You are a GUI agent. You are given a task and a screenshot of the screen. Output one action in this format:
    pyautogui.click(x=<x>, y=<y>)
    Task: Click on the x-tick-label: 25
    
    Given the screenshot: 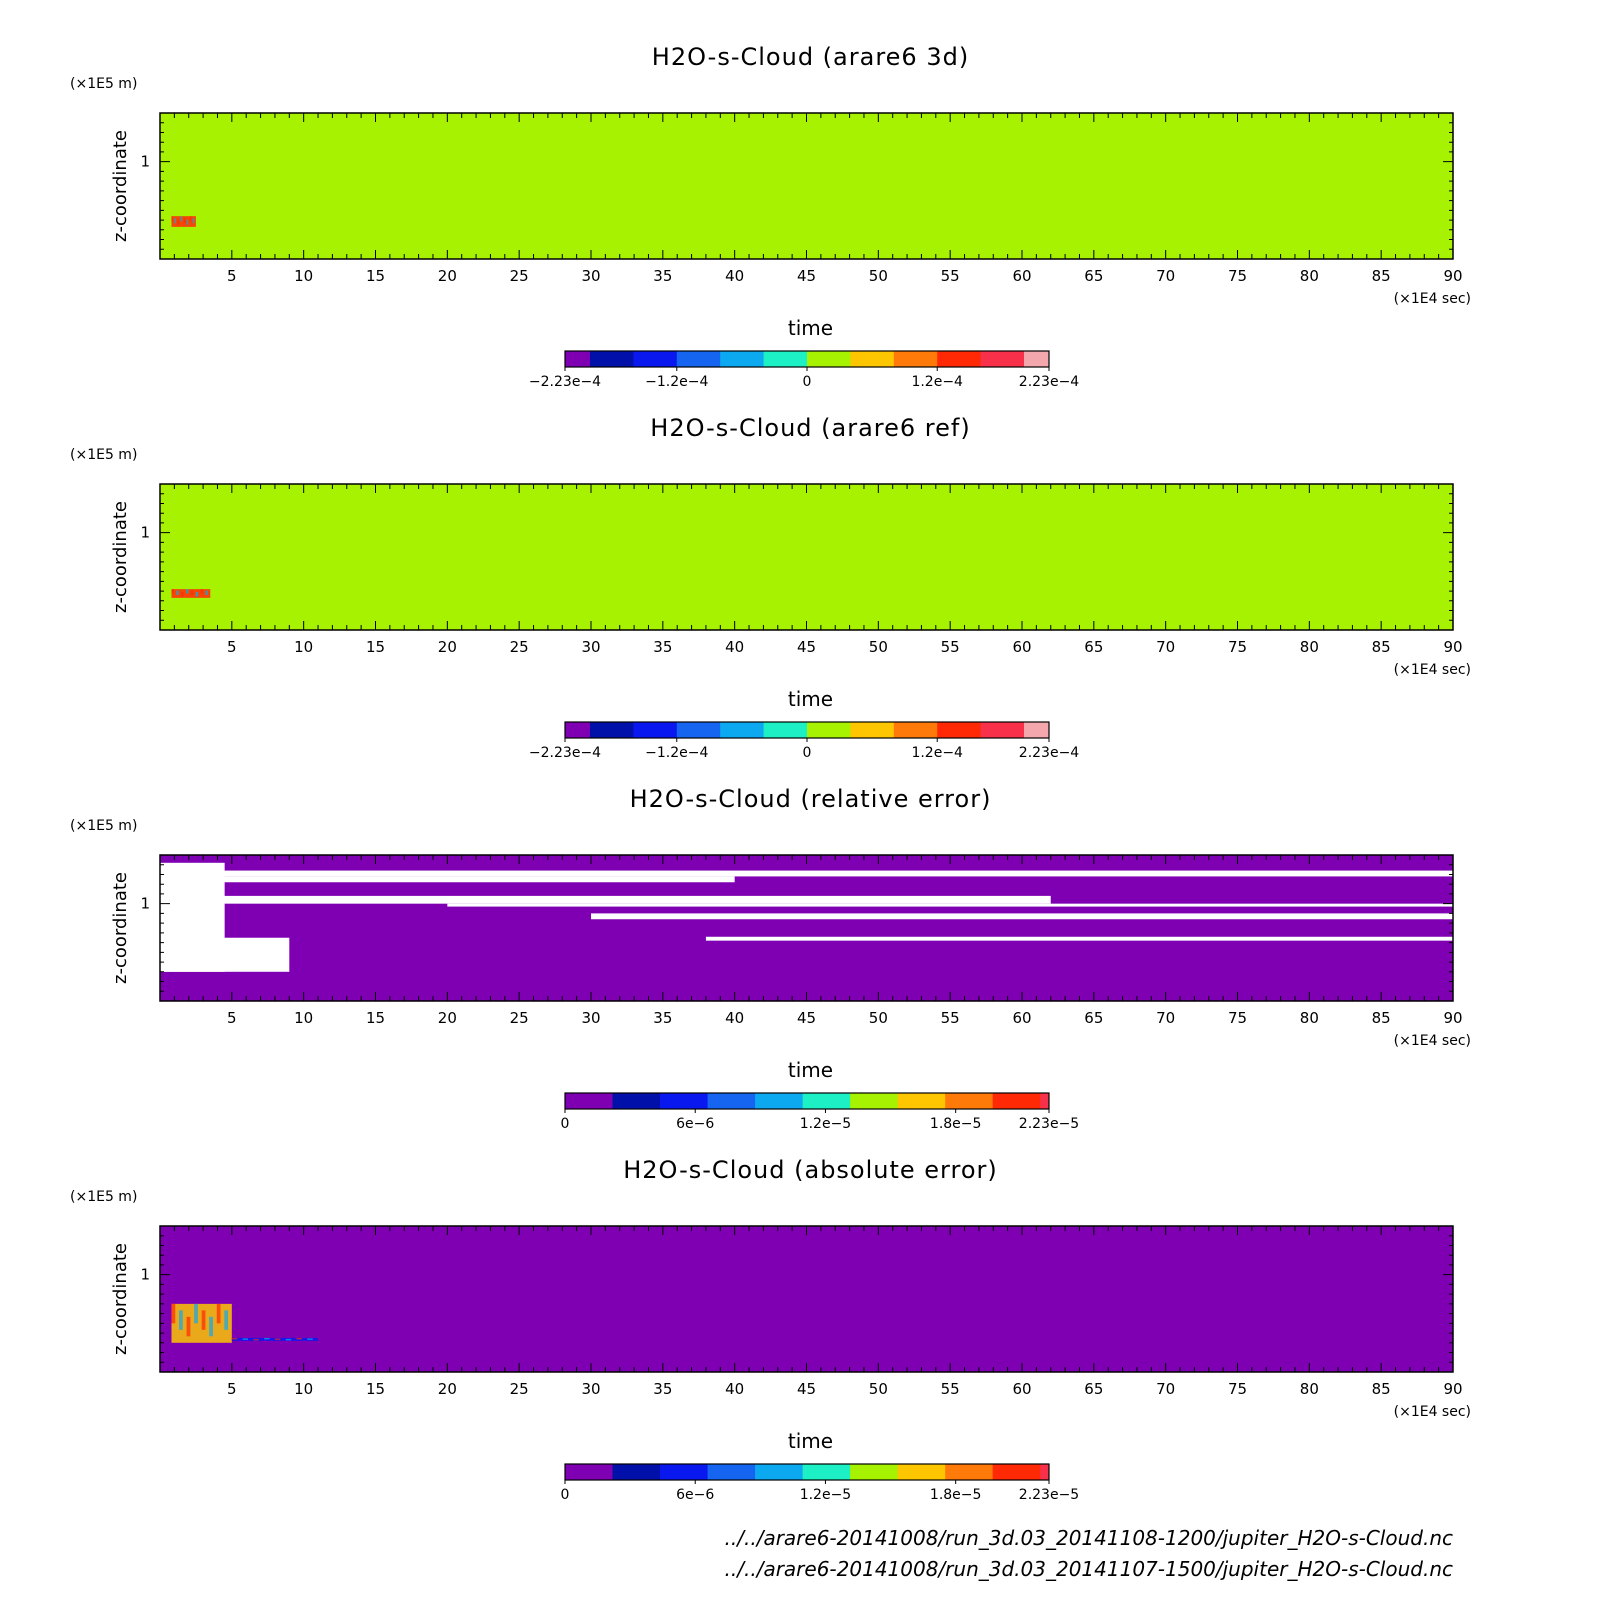 What is the action you would take?
    pyautogui.click(x=519, y=1018)
    